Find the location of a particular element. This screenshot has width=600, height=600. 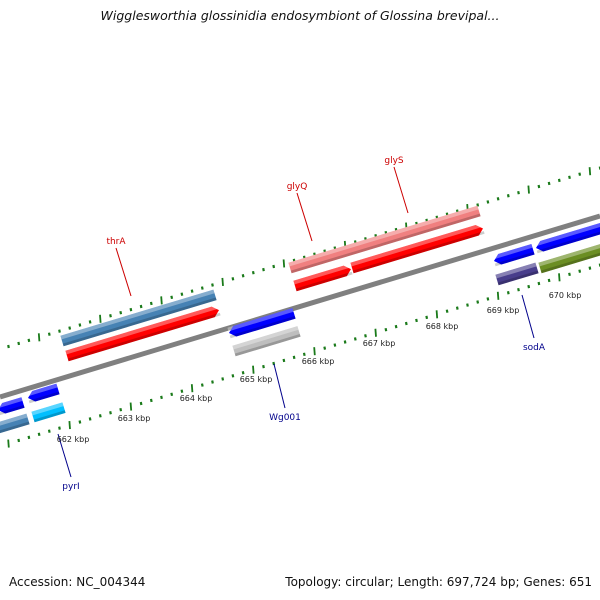

thrA-feature is located at coordinates (143, 333).